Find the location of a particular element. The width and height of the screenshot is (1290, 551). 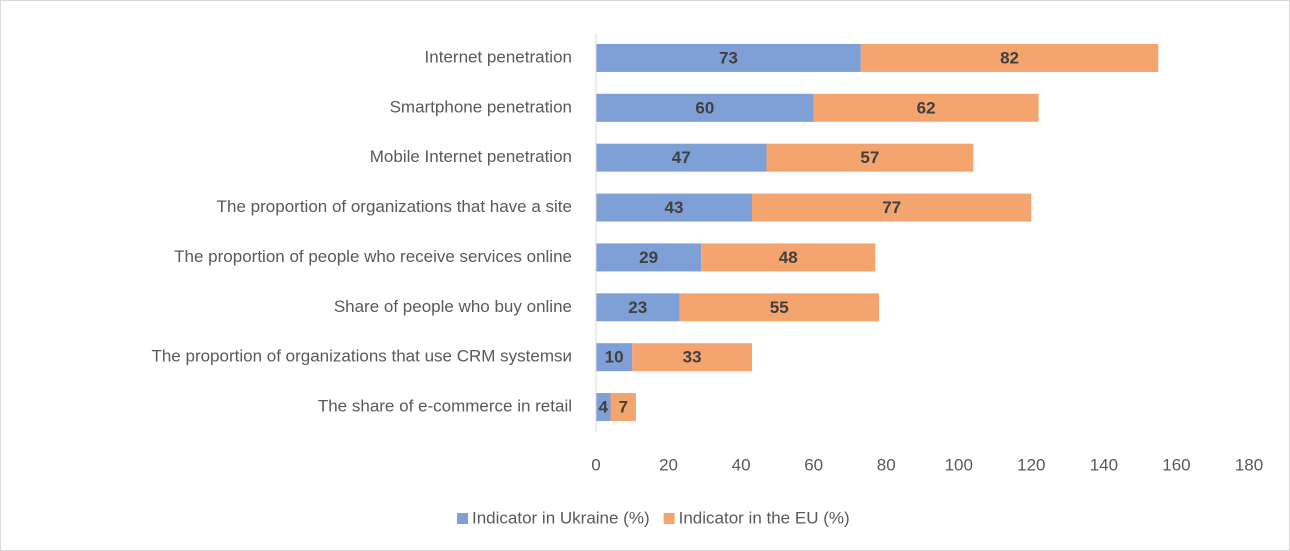

data-label: 29 is located at coordinates (648, 257).